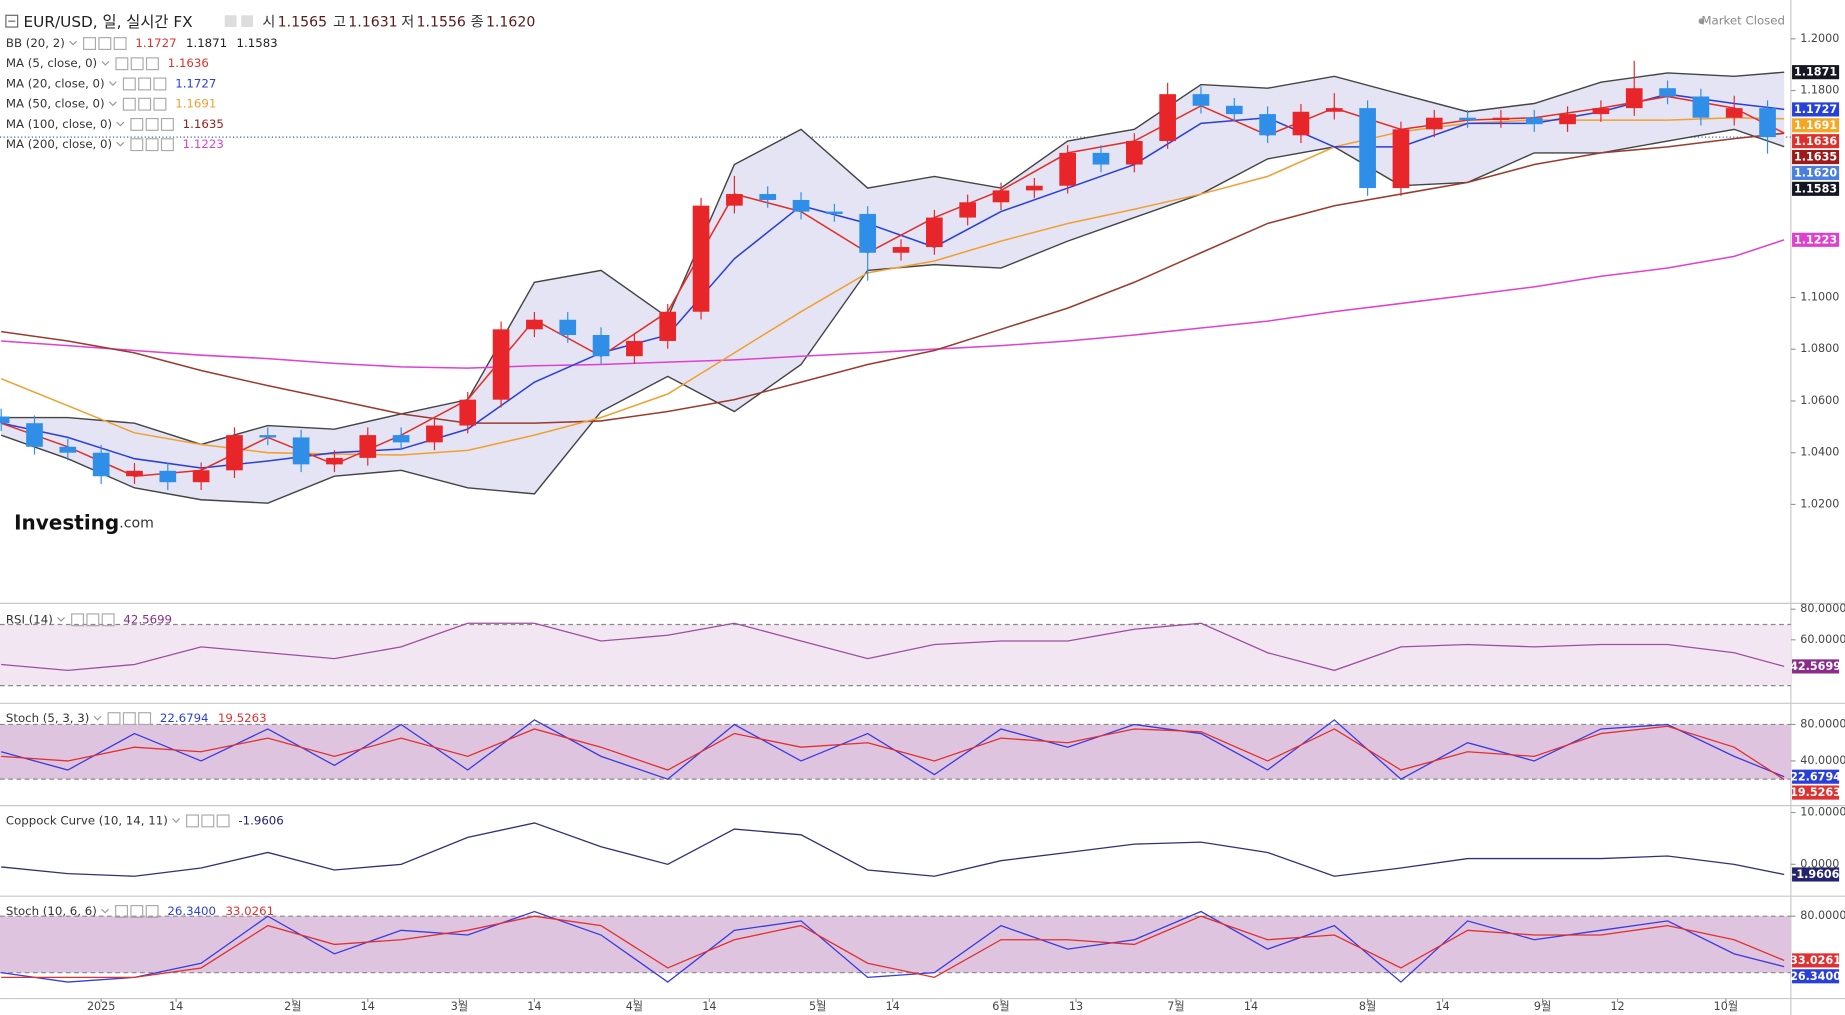  I want to click on legend-value: 19.5263, so click(242, 718).